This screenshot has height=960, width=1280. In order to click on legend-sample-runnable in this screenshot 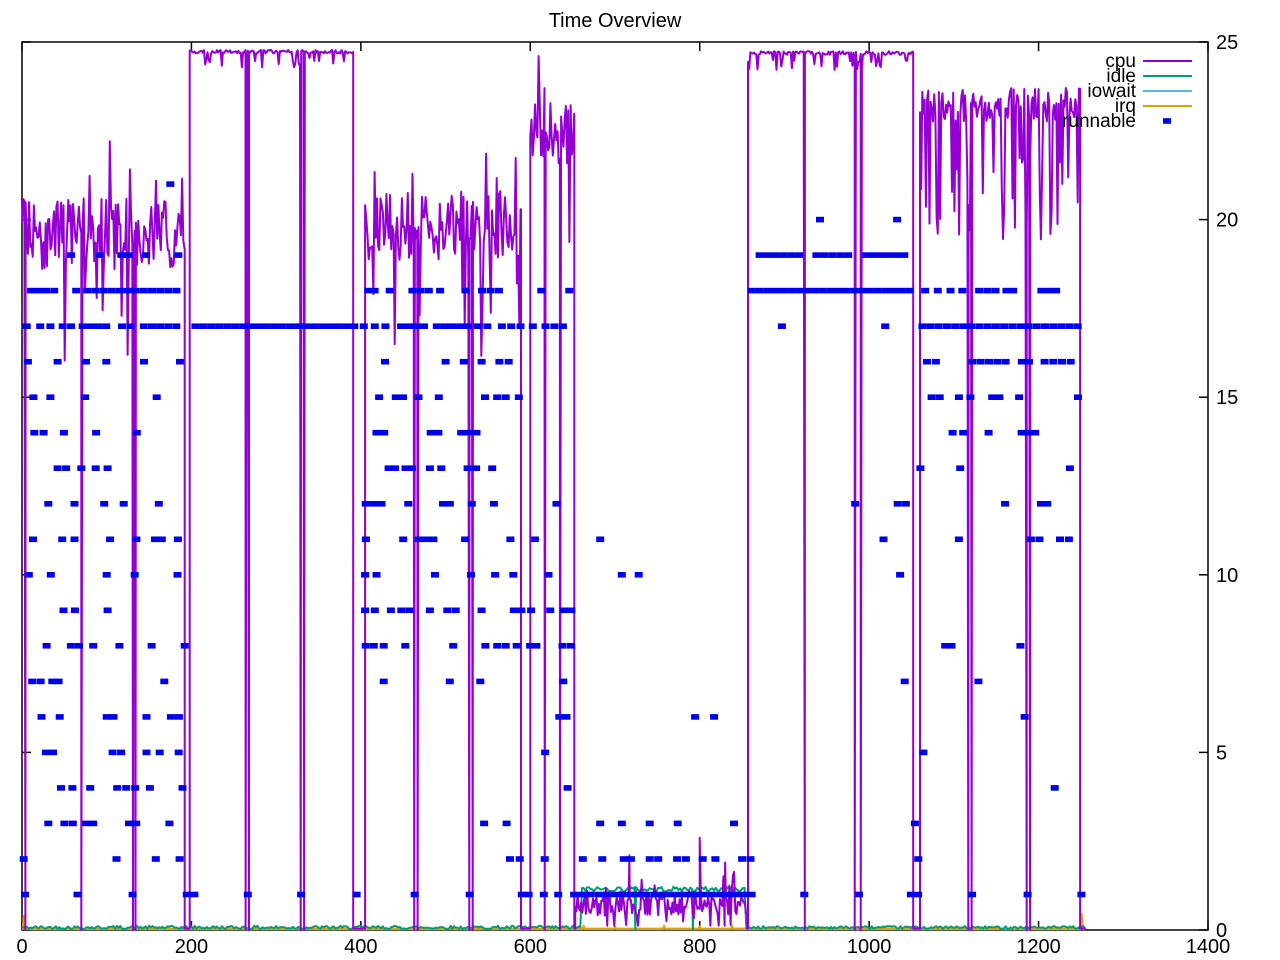, I will do `click(1167, 121)`.